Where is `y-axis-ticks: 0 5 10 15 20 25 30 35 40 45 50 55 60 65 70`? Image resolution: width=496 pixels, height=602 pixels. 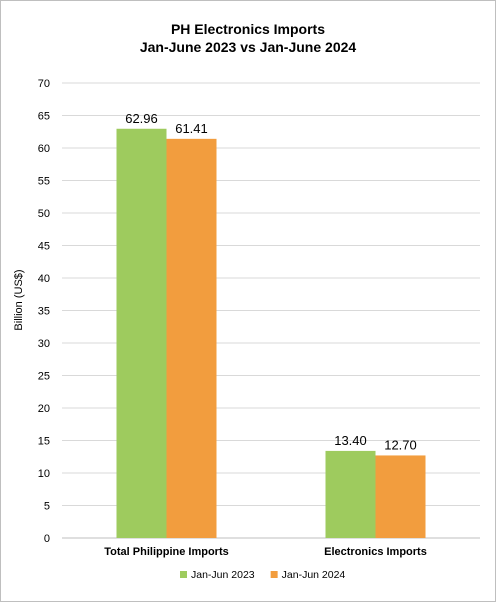 y-axis-ticks: 0 5 10 15 20 25 30 35 40 45 50 55 60 65 70 is located at coordinates (44, 311).